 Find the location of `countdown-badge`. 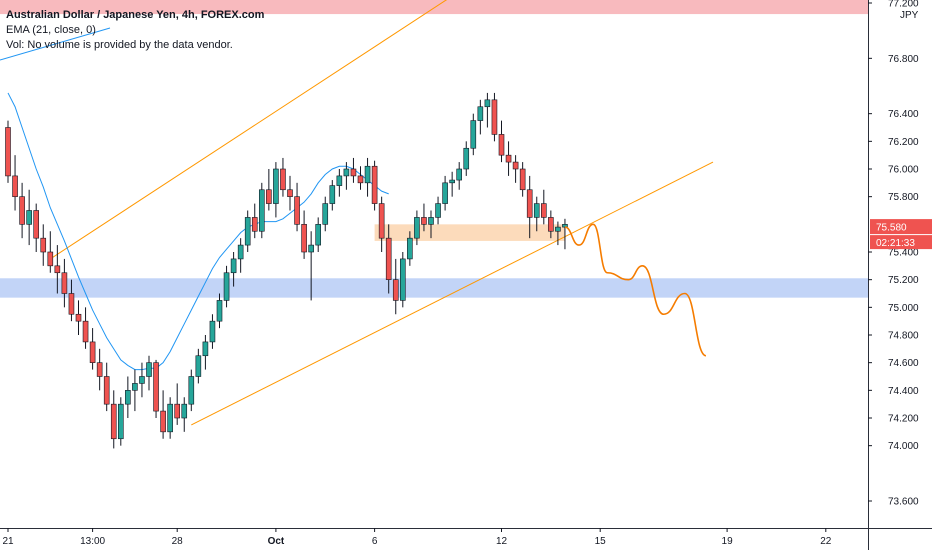

countdown-badge is located at coordinates (901, 242).